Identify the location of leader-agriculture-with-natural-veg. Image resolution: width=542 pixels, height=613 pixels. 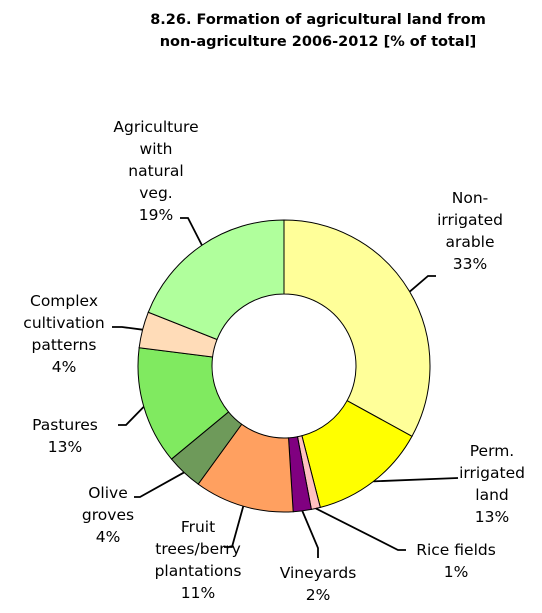
(191, 231).